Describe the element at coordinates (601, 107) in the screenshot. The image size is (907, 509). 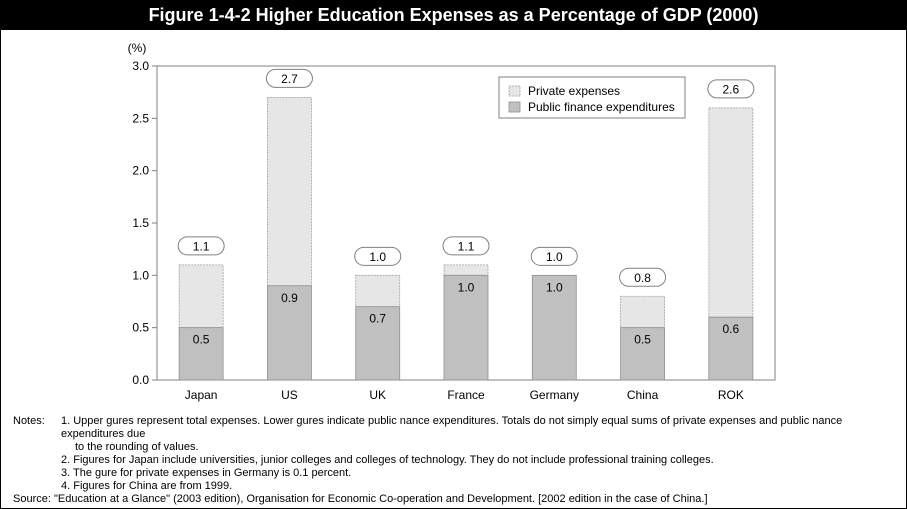
I see `legend-label-public: Public finance expenditures` at that location.